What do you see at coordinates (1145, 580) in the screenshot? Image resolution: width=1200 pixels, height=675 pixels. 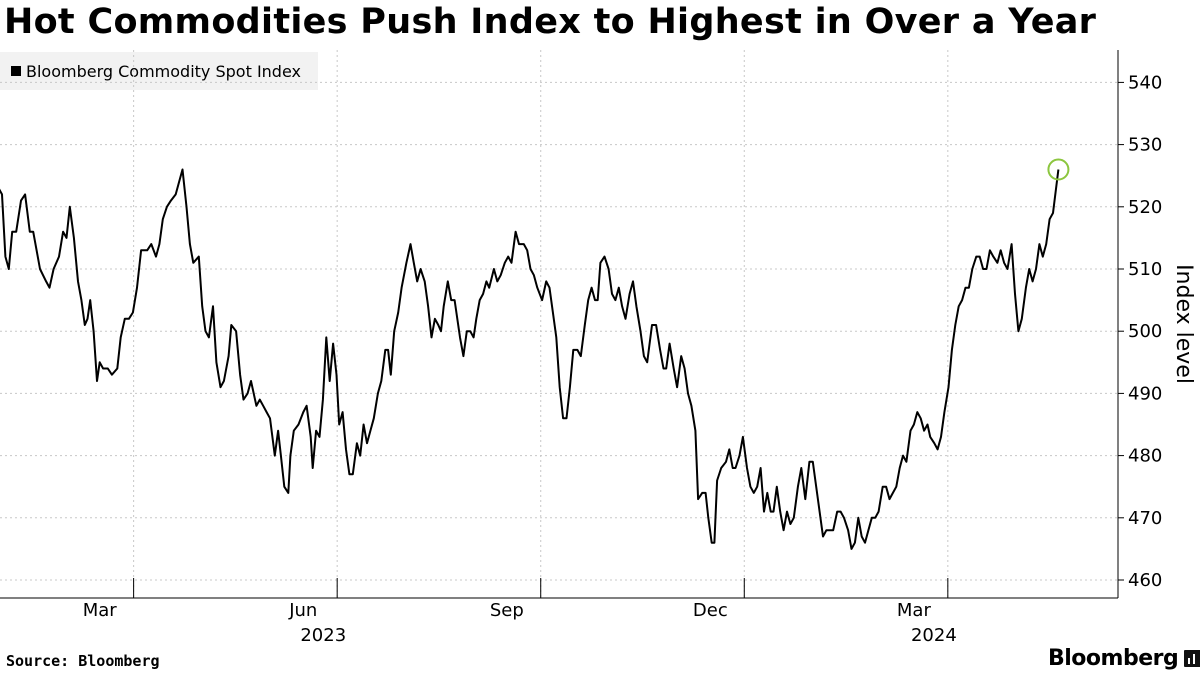 I see `y-tick-label-460: 460` at bounding box center [1145, 580].